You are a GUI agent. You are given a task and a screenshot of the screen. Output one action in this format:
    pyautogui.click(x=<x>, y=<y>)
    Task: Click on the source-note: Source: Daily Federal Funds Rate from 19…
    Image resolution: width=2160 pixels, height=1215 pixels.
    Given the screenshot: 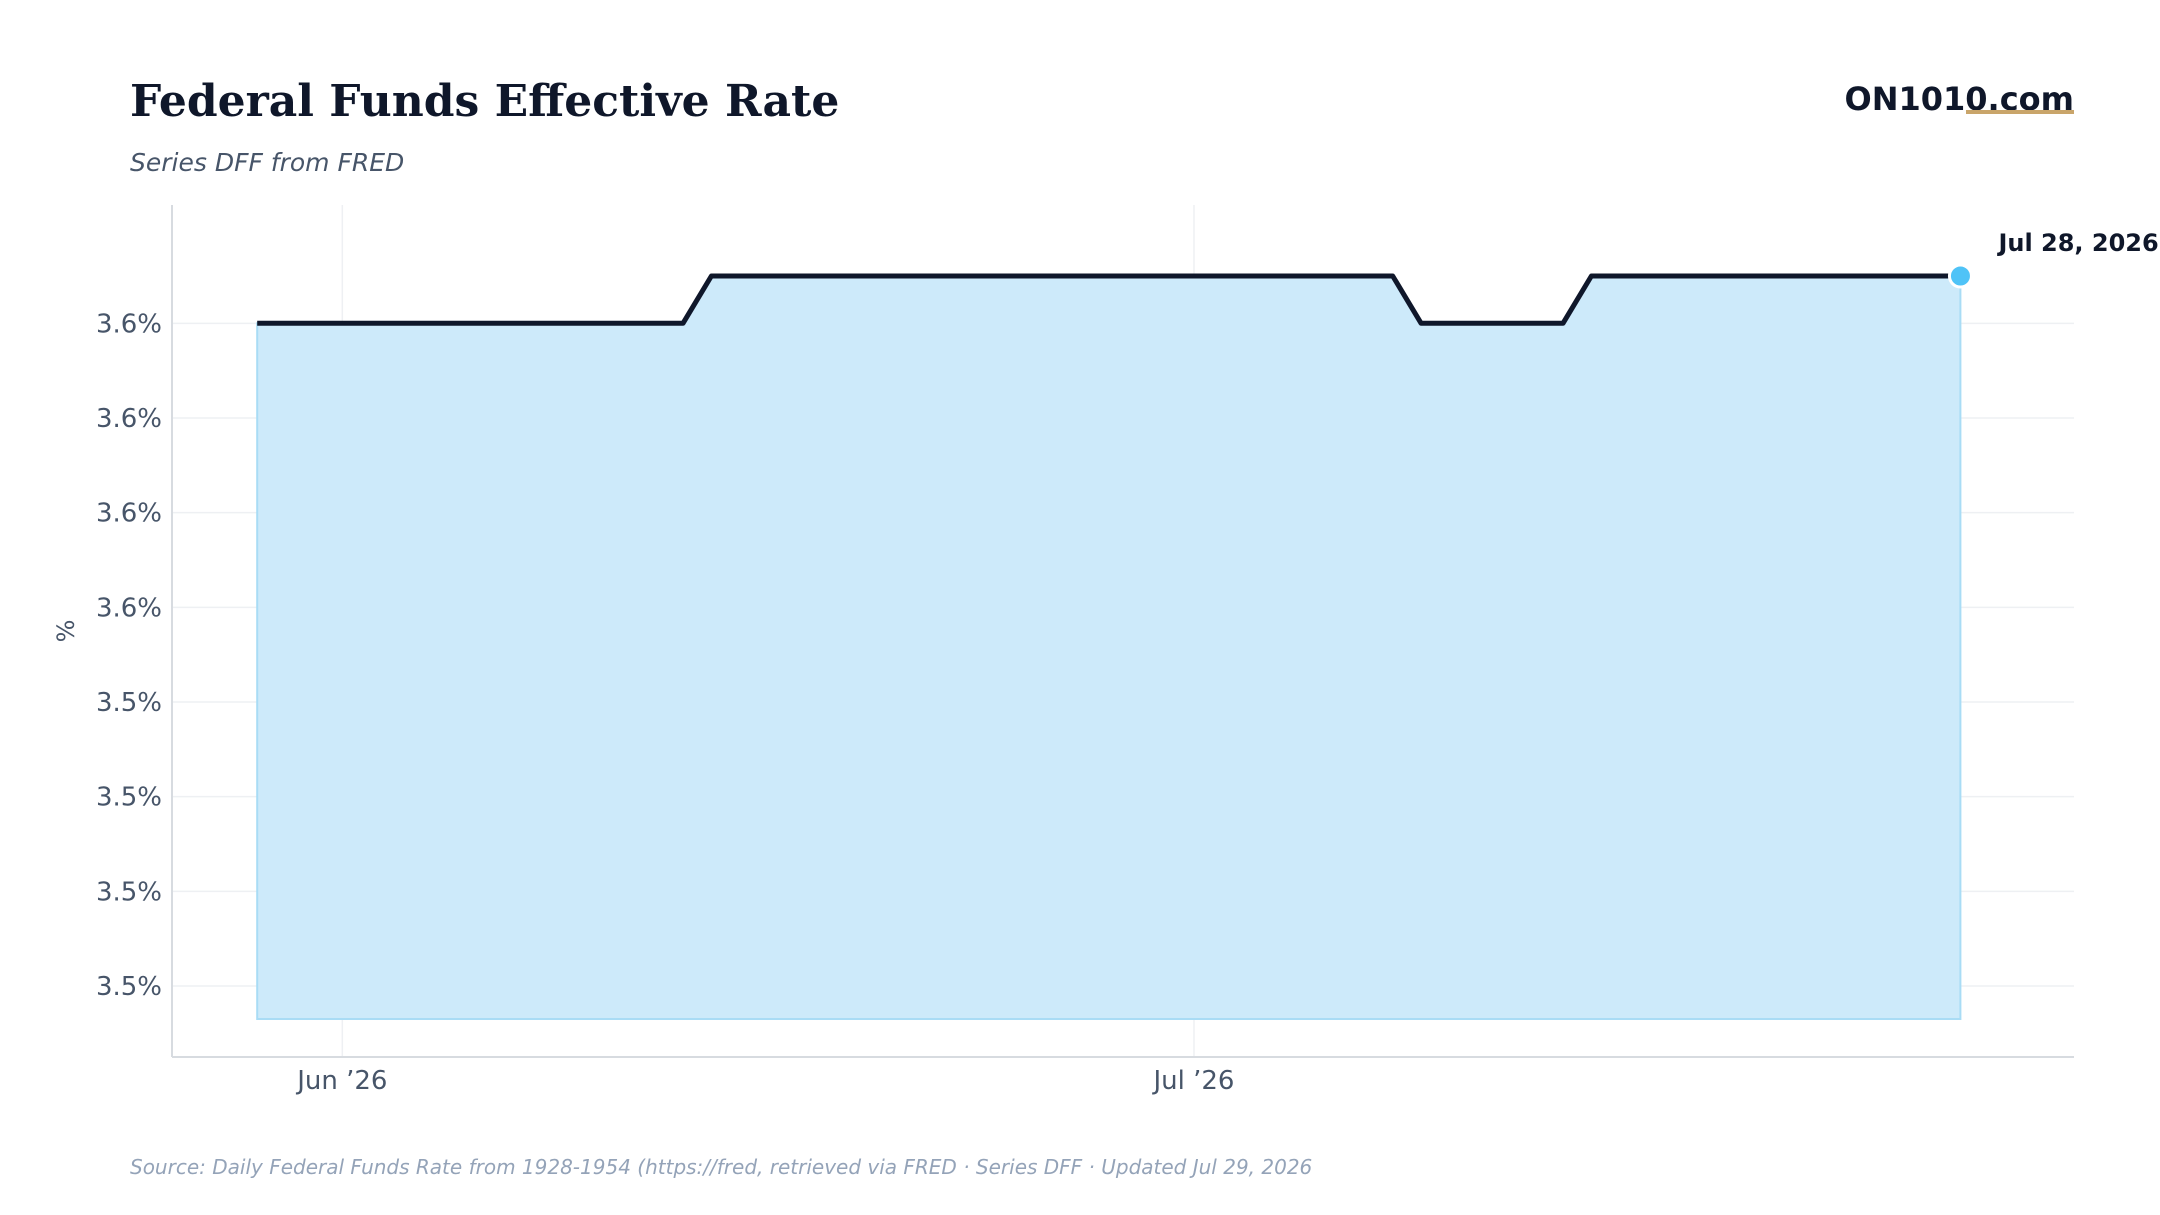 What is the action you would take?
    pyautogui.click(x=721, y=1167)
    